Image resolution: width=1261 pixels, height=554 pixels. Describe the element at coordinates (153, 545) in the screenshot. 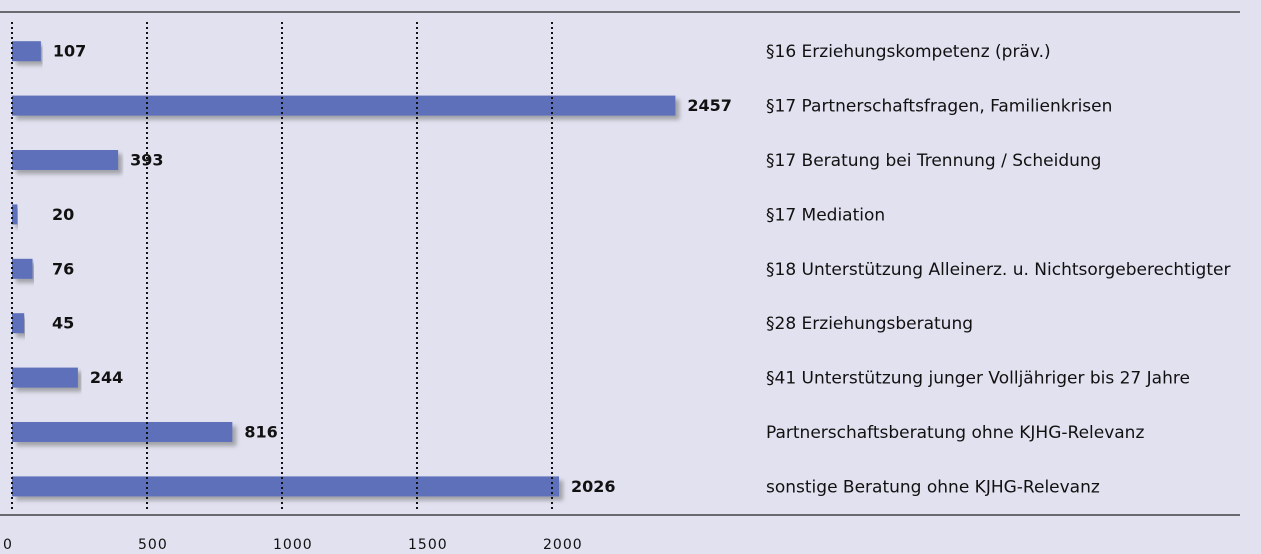

I see `x-tick-label: 500` at that location.